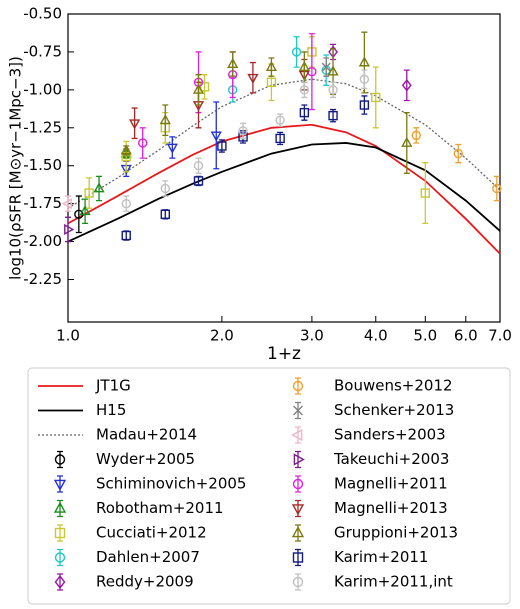 The width and height of the screenshot is (520, 609). What do you see at coordinates (500, 336) in the screenshot?
I see `x-tick-label: 7.0` at bounding box center [500, 336].